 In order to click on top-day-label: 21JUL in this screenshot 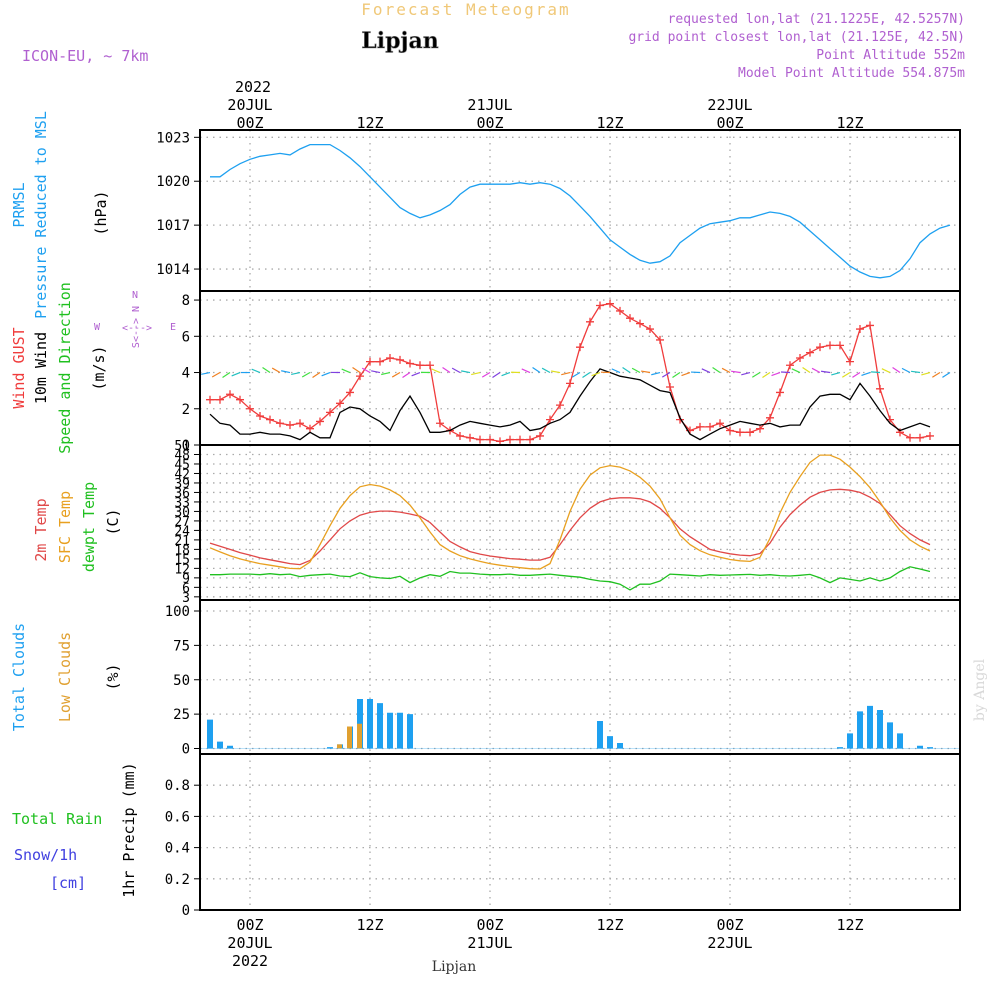, I will do `click(489, 105)`.